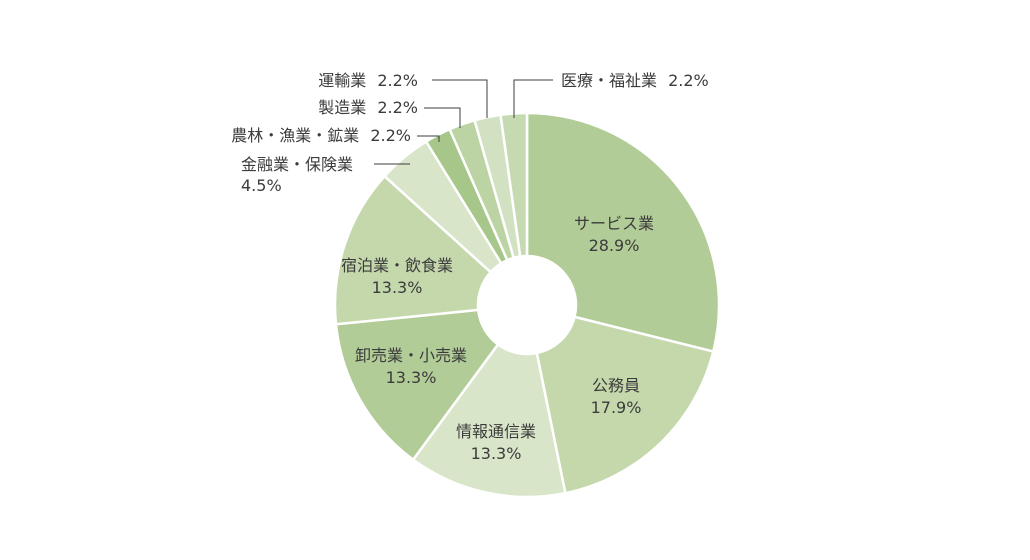 This screenshot has height=560, width=1030. I want to click on label-public-name: 公務員, so click(616, 385).